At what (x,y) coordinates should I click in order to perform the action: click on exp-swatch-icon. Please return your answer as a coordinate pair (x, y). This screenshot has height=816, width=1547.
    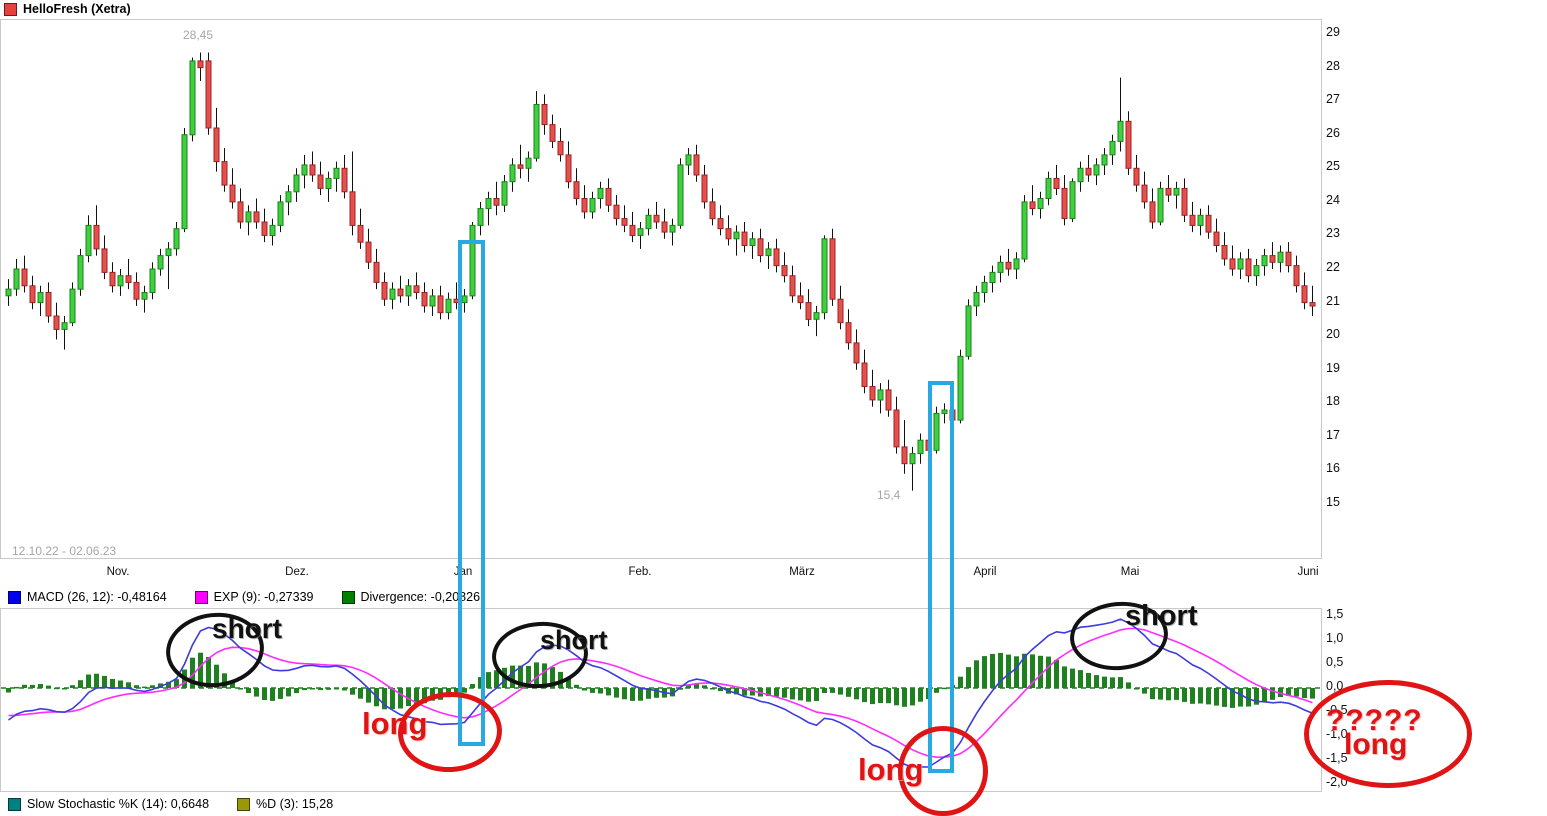
    Looking at the image, I should click on (201, 597).